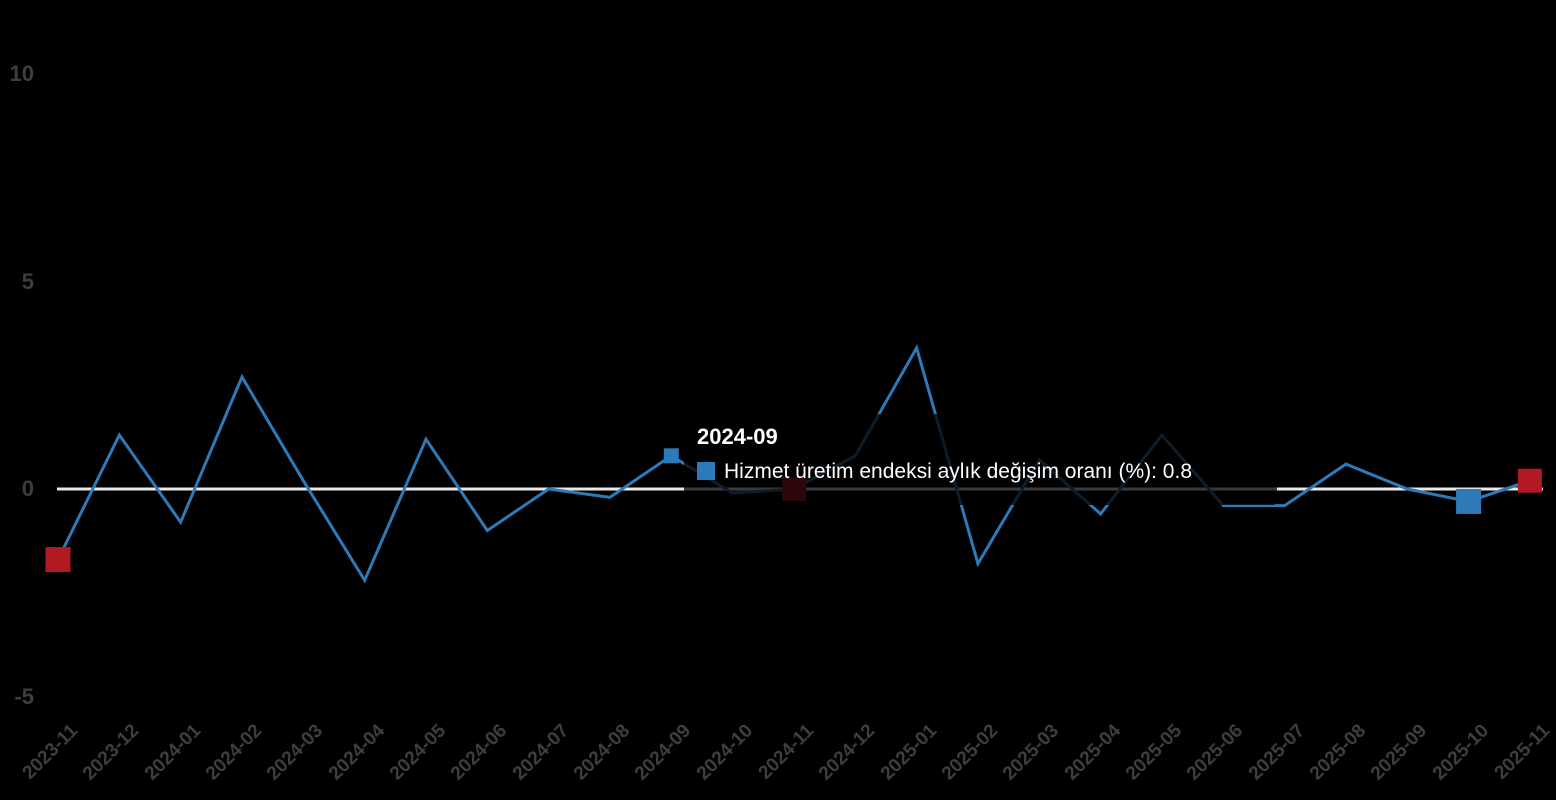 Image resolution: width=1556 pixels, height=800 pixels. Describe the element at coordinates (737, 436) in the screenshot. I see `tooltip-title: 2024-09` at that location.